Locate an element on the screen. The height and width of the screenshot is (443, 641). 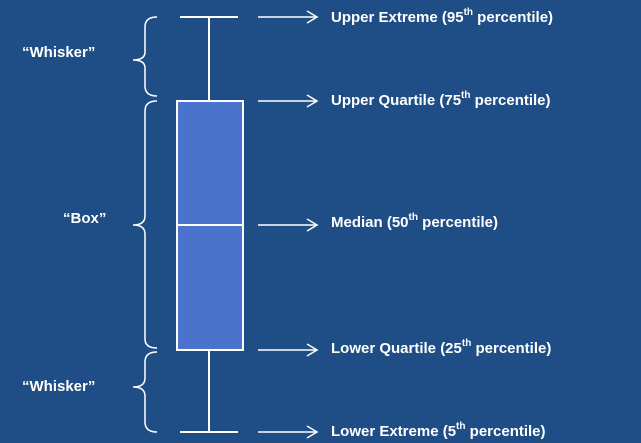
brace-top-whisker is located at coordinates (145, 56).